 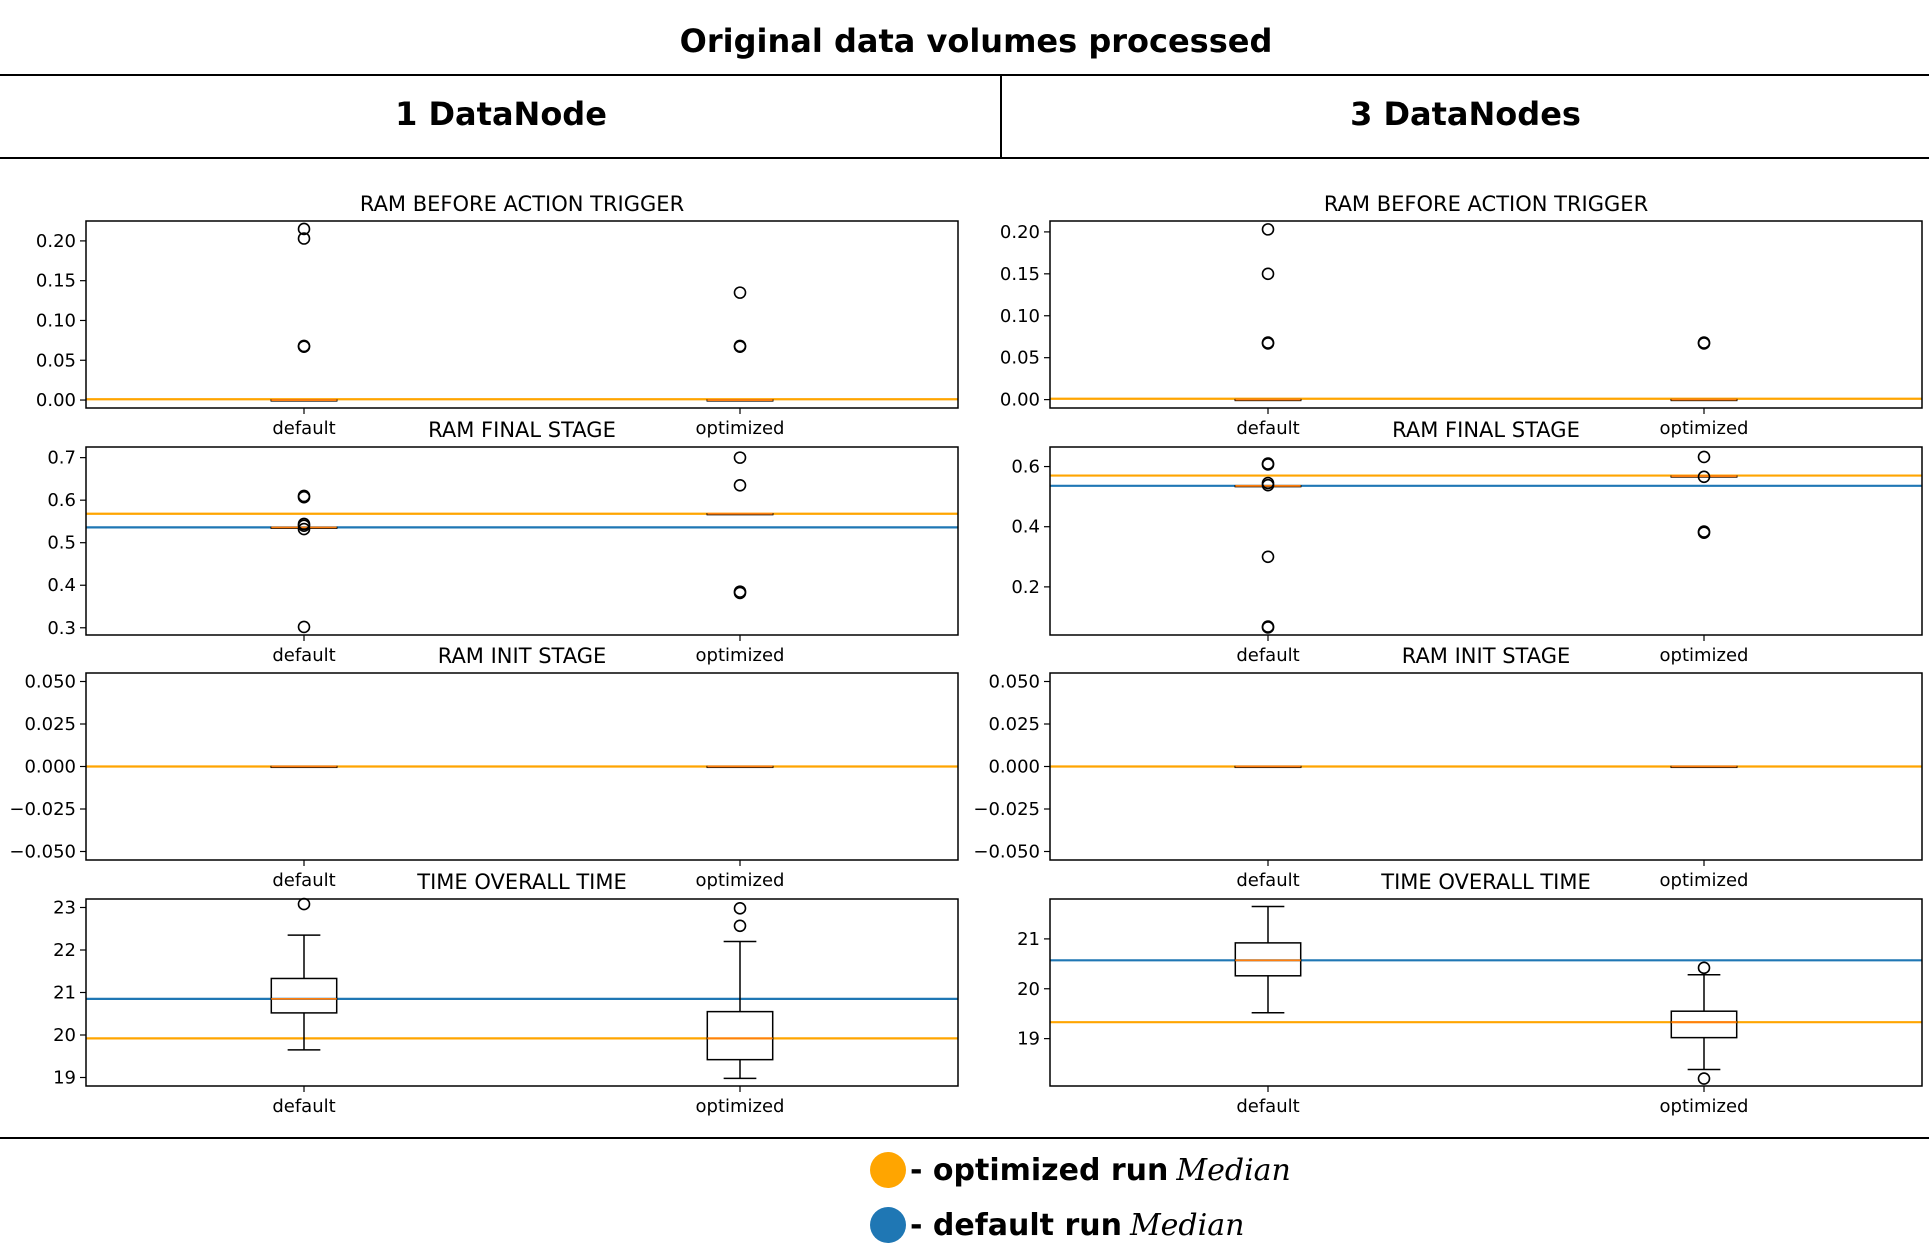 I want to click on col3-ram-before-action-trigger-default-xtick-label: default, so click(x=1267, y=428).